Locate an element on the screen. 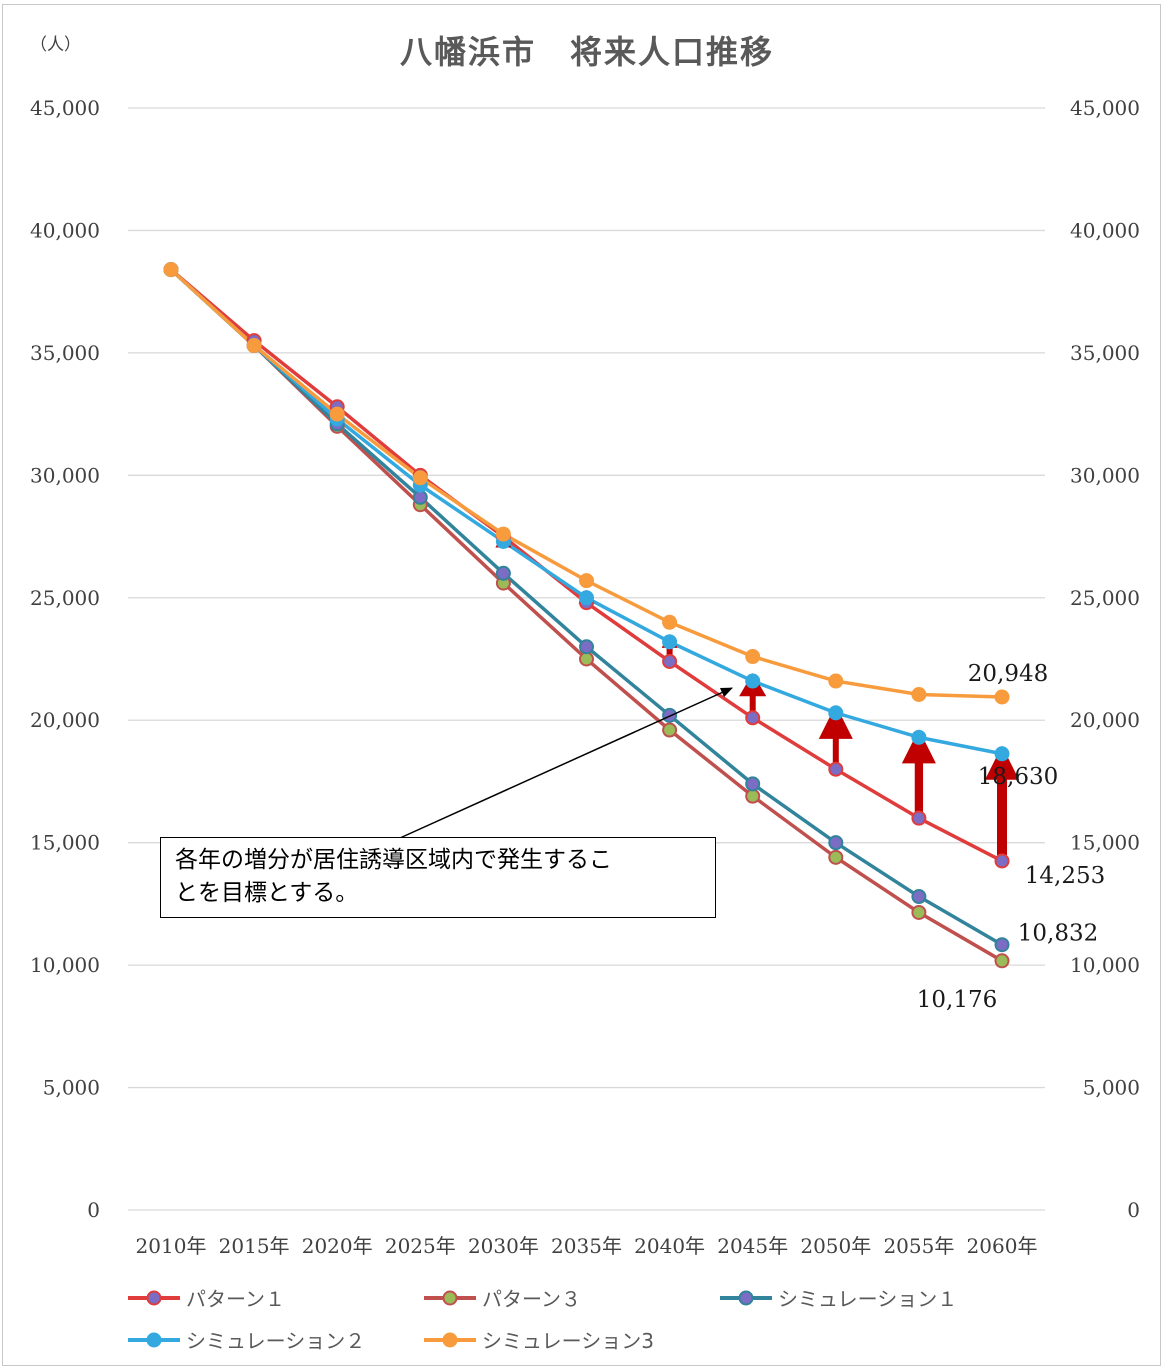 The image size is (1165, 1371). unit-label: （人） is located at coordinates (55, 45).